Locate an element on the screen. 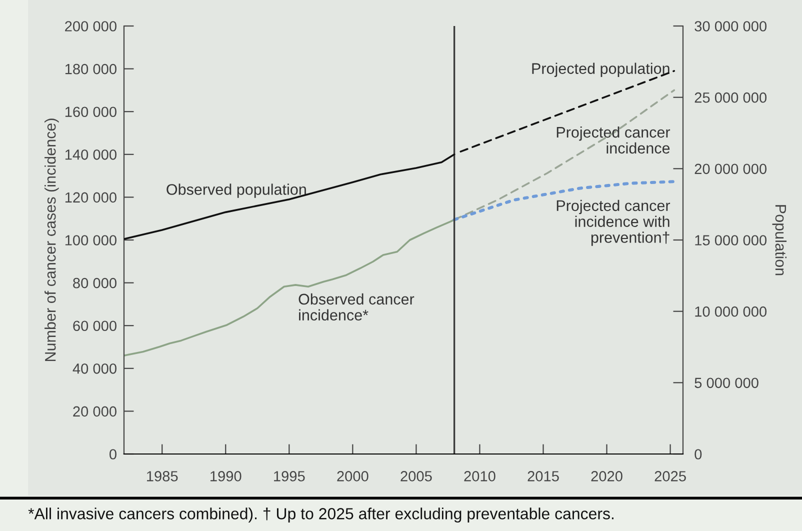 The height and width of the screenshot is (531, 802). series-label: Projected cancer incidence with prevention† is located at coordinates (613, 223).